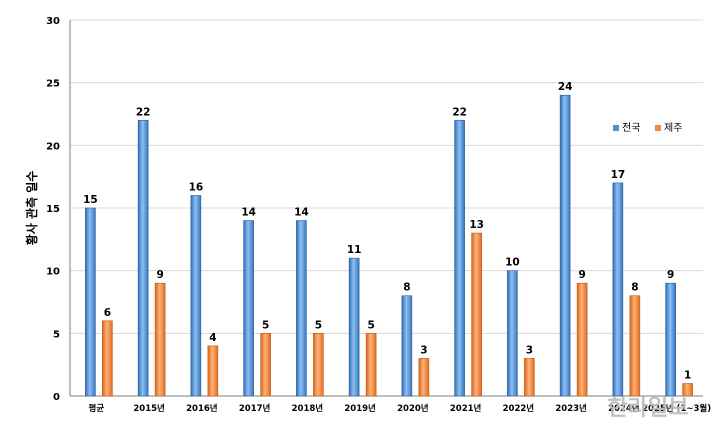  What do you see at coordinates (97, 408) in the screenshot?
I see `x-tick-label: 평균` at bounding box center [97, 408].